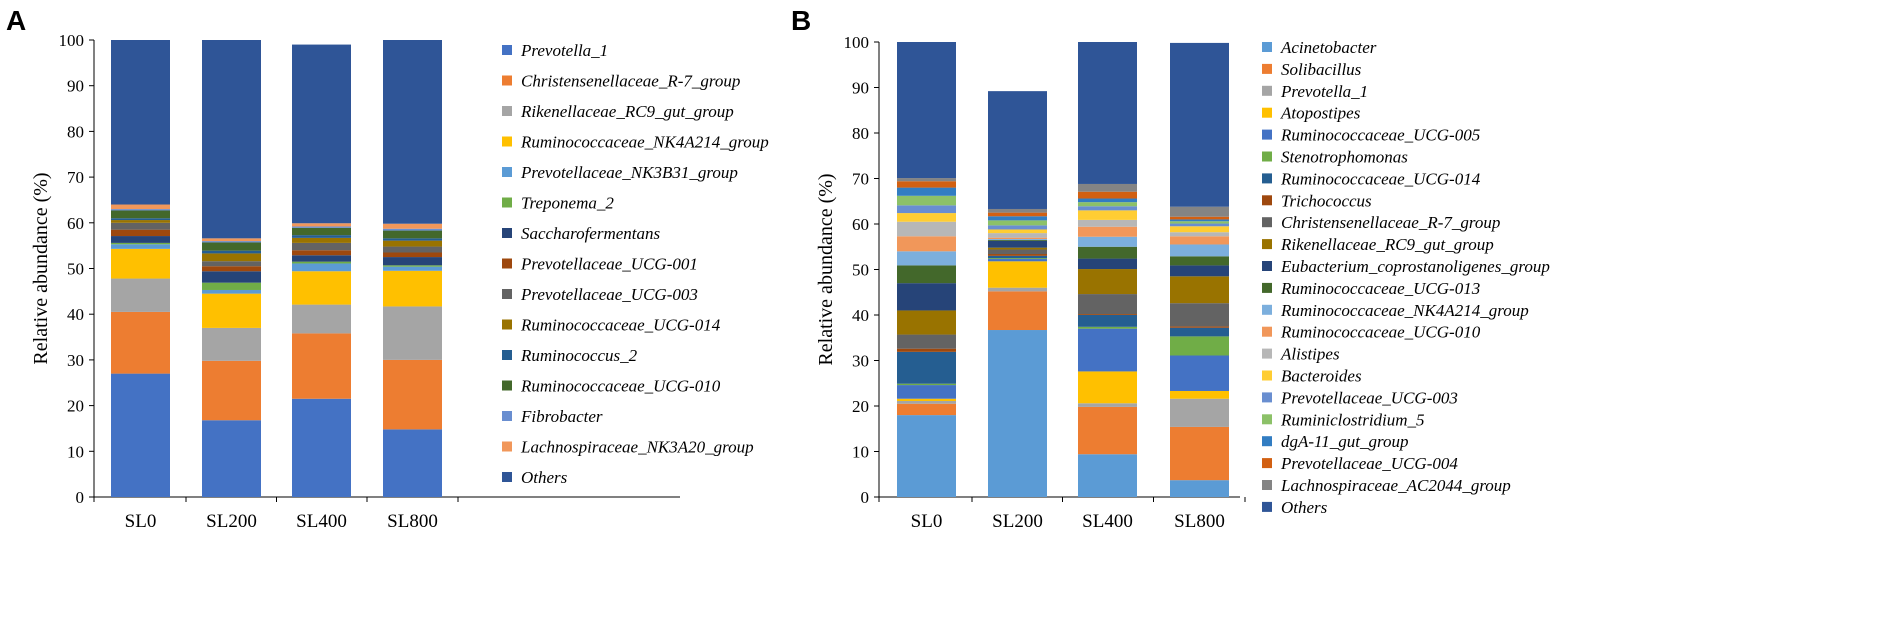 The width and height of the screenshot is (1901, 642). I want to click on bar-segment-sl800-christensenellaceae-r-7-group, so click(412, 394).